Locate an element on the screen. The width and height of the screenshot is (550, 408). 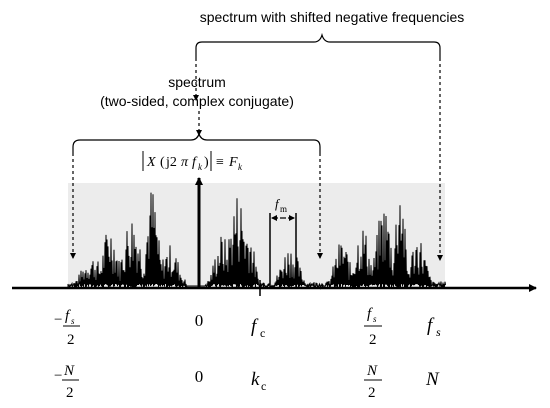
fm-label: f m is located at coordinates (281, 205).